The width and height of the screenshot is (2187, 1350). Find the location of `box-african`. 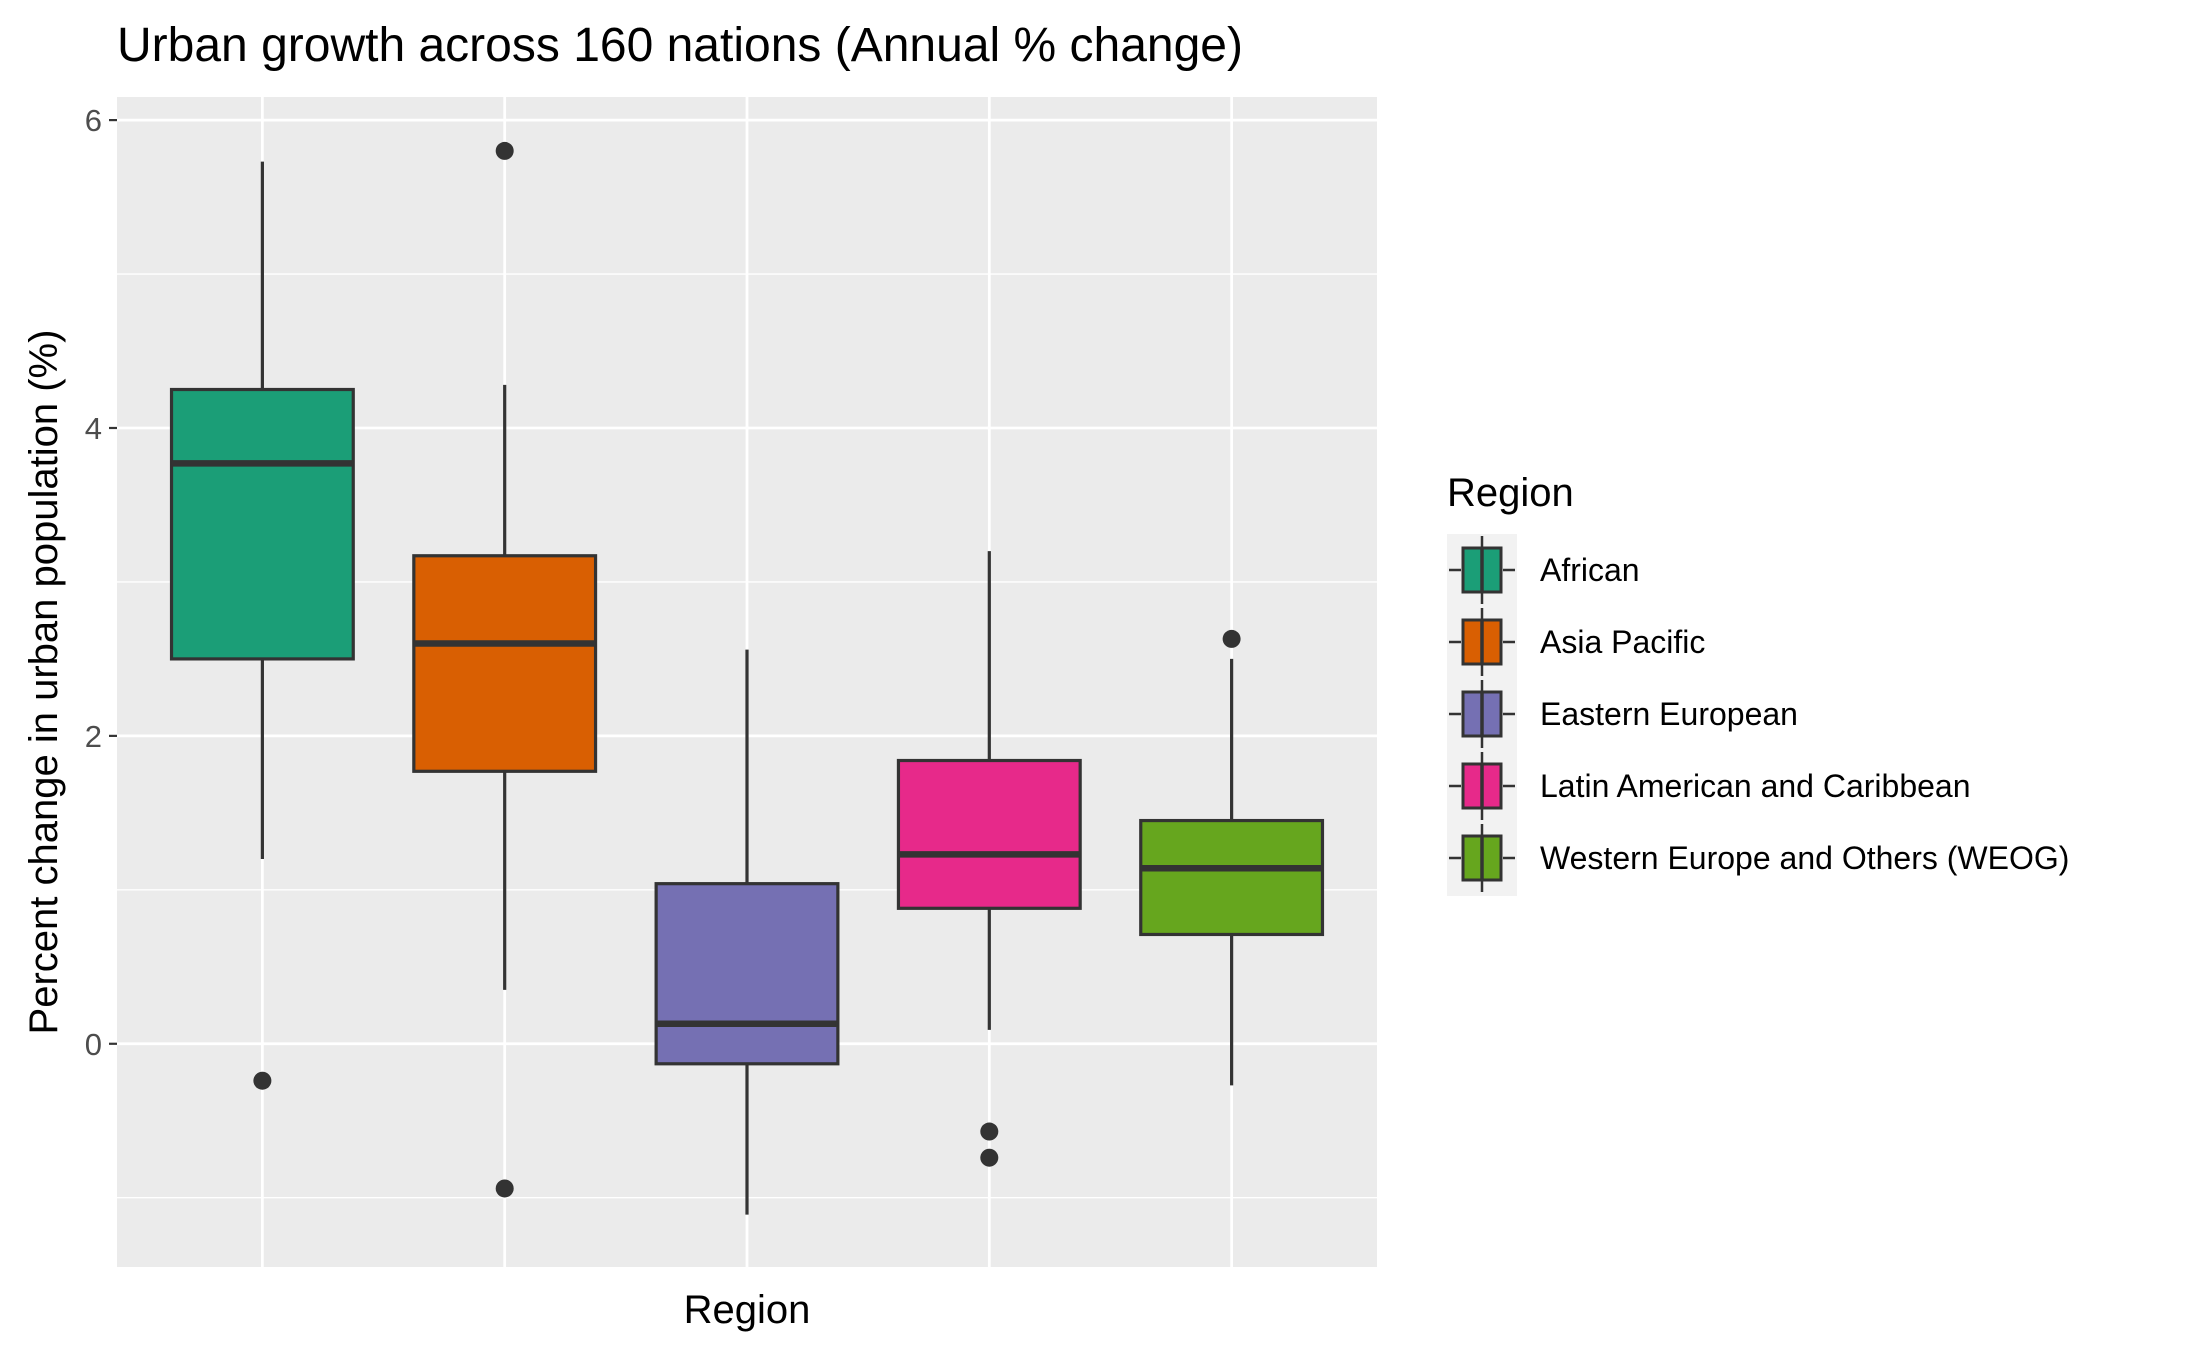

box-african is located at coordinates (262, 625).